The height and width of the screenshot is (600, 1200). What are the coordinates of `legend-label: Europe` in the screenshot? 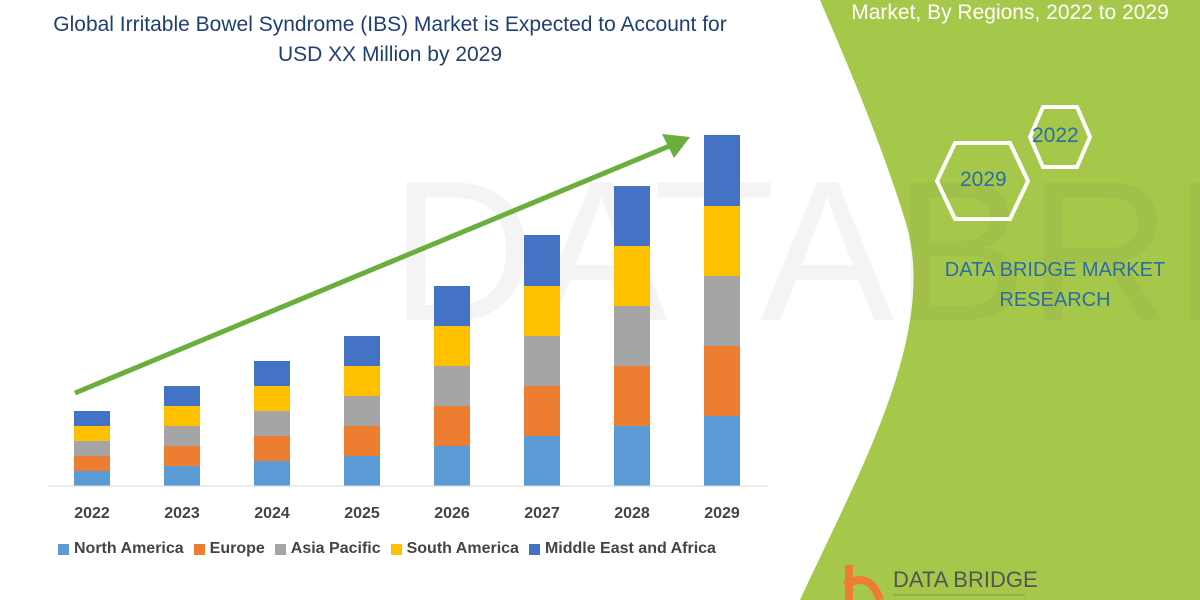 It's located at (237, 548).